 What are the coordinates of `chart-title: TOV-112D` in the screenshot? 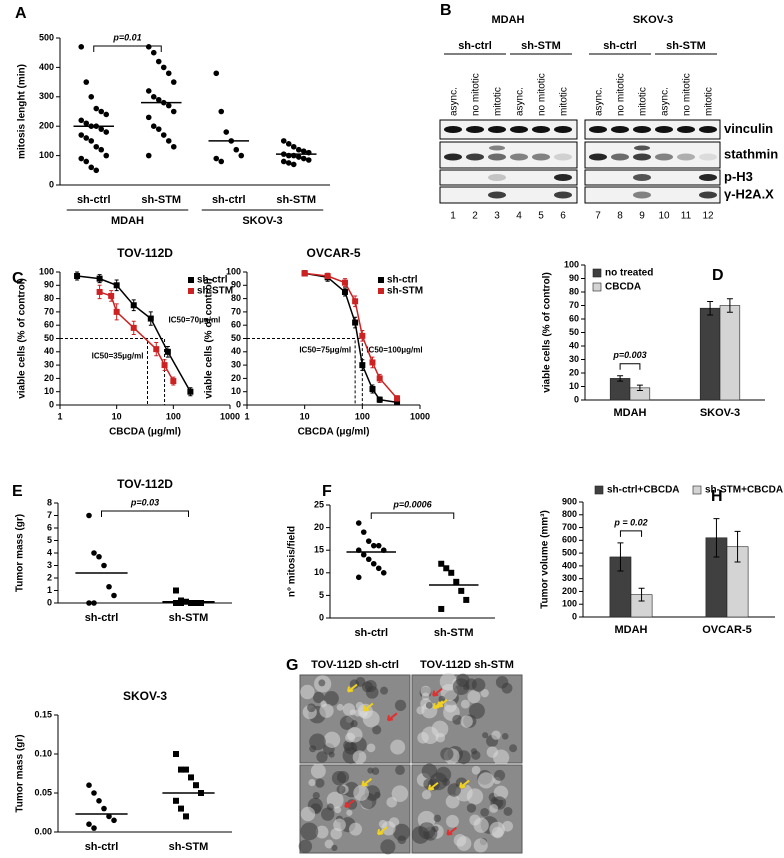 It's located at (145, 484).